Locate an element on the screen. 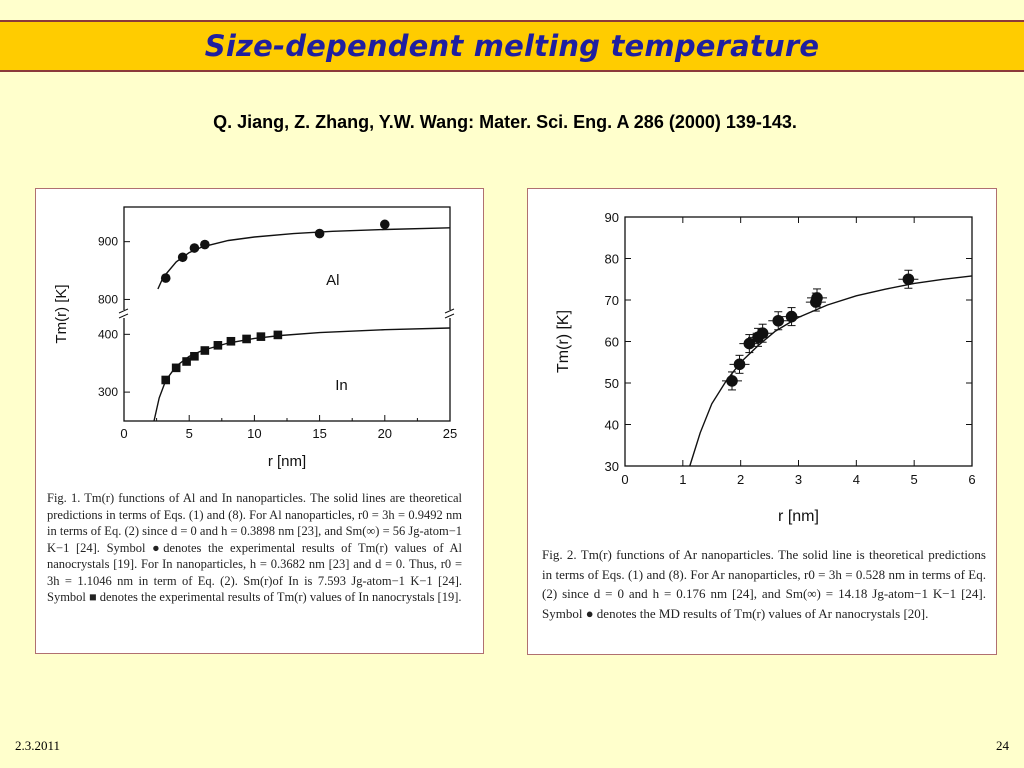  x-tick-label: 20 is located at coordinates (385, 433).